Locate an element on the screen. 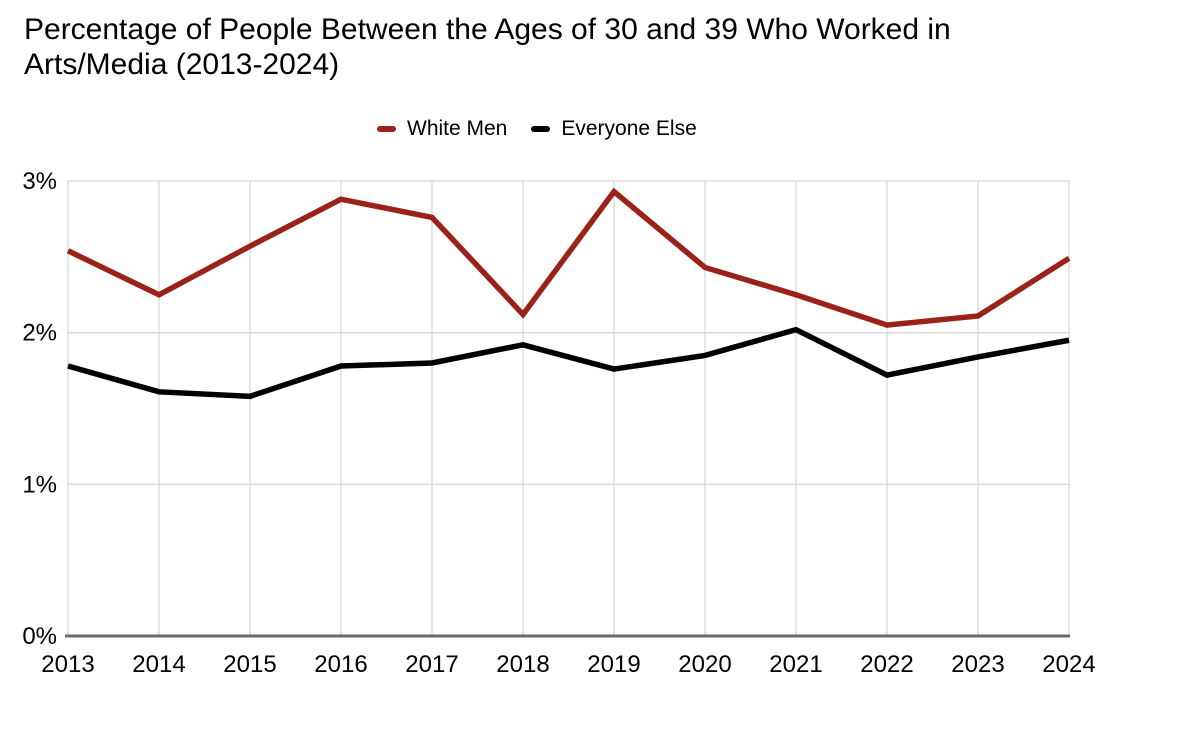  x-tick-label: 2021 is located at coordinates (795, 664).